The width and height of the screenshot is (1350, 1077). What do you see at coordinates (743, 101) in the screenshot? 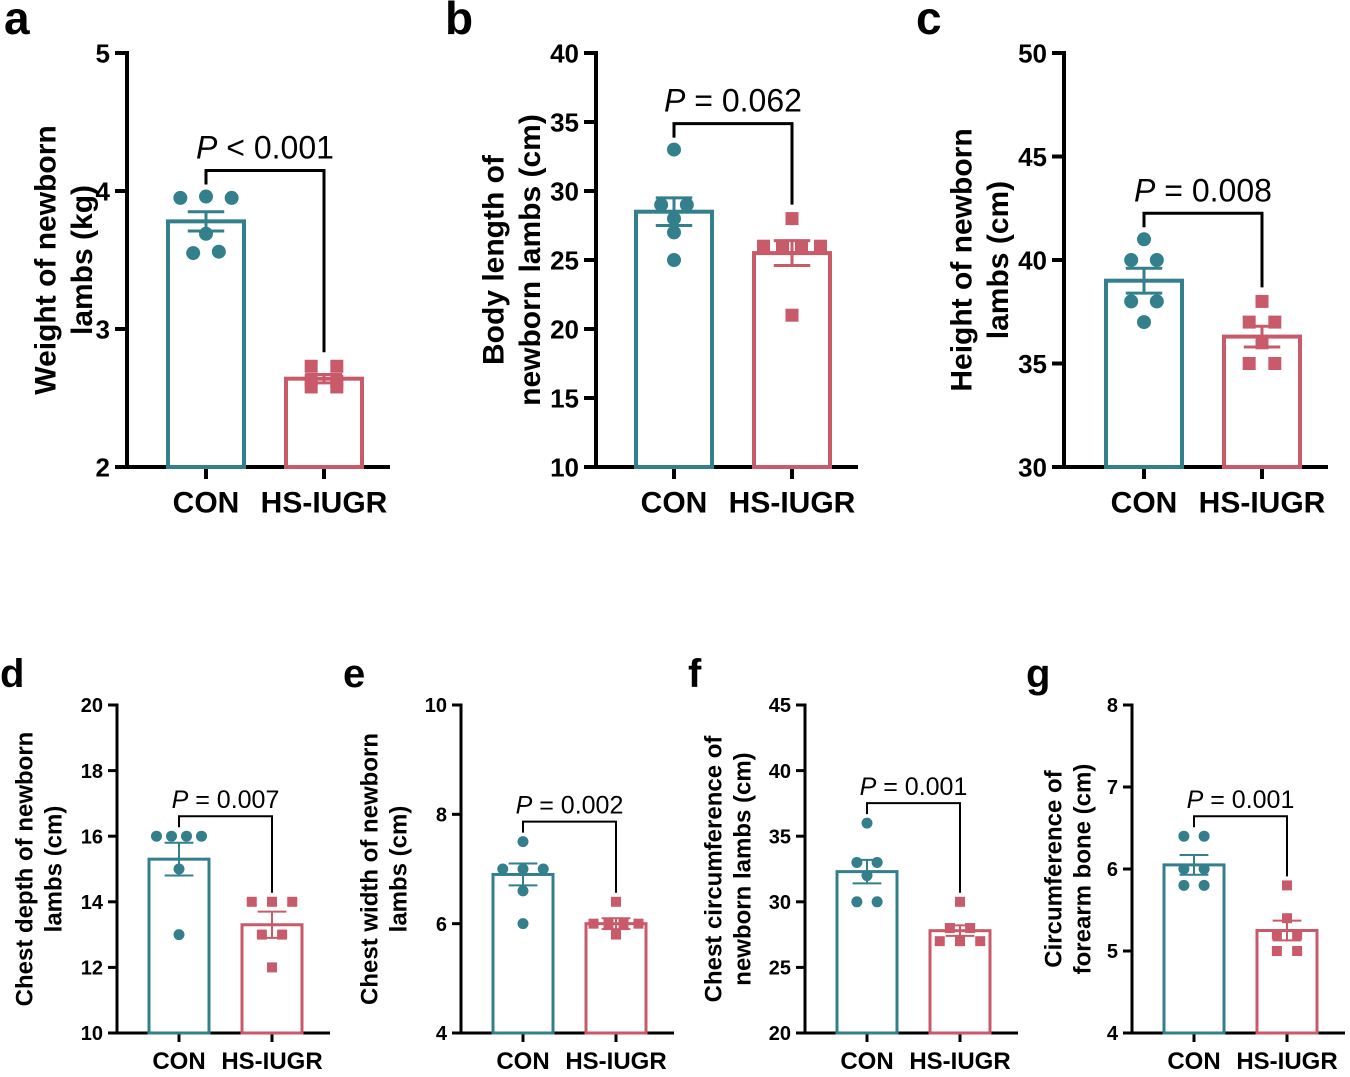
I see `p-value-text: = 0.062` at bounding box center [743, 101].